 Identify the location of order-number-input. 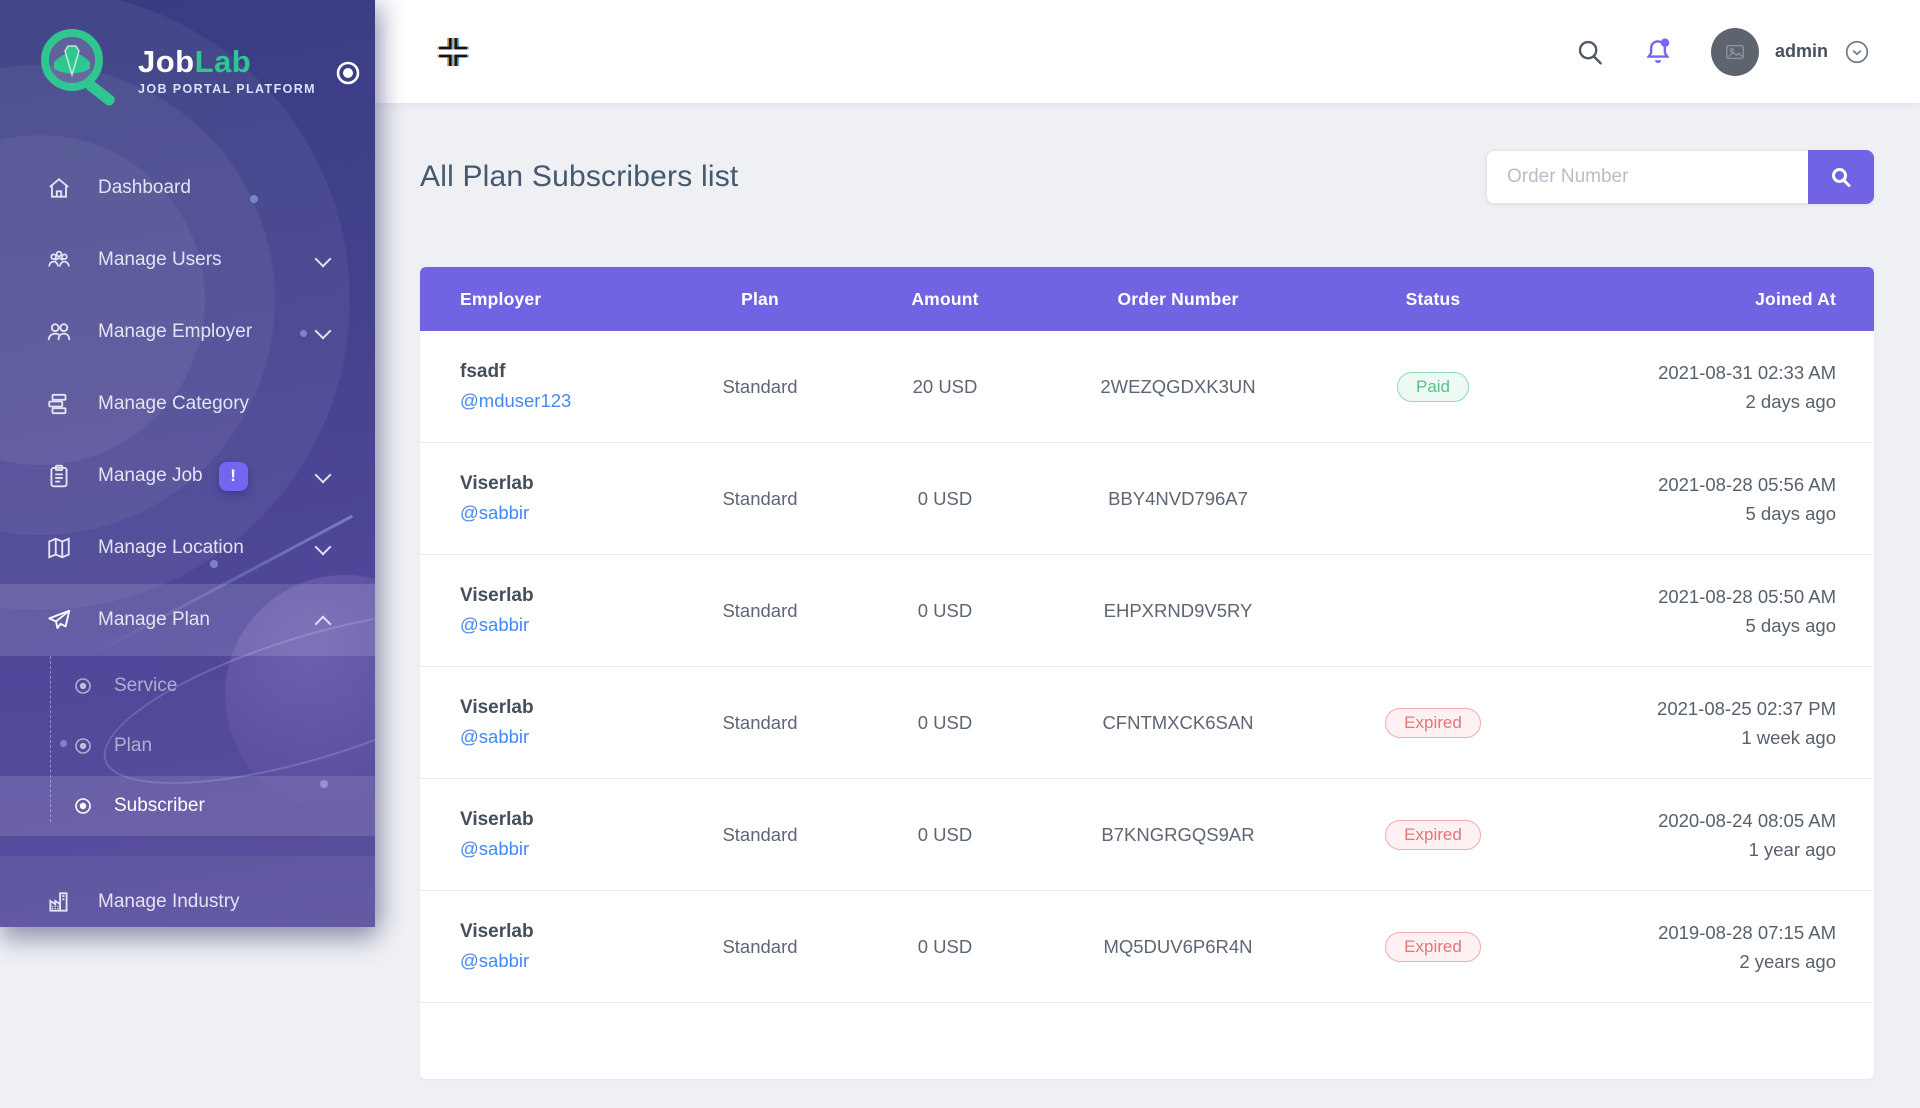
(1647, 177).